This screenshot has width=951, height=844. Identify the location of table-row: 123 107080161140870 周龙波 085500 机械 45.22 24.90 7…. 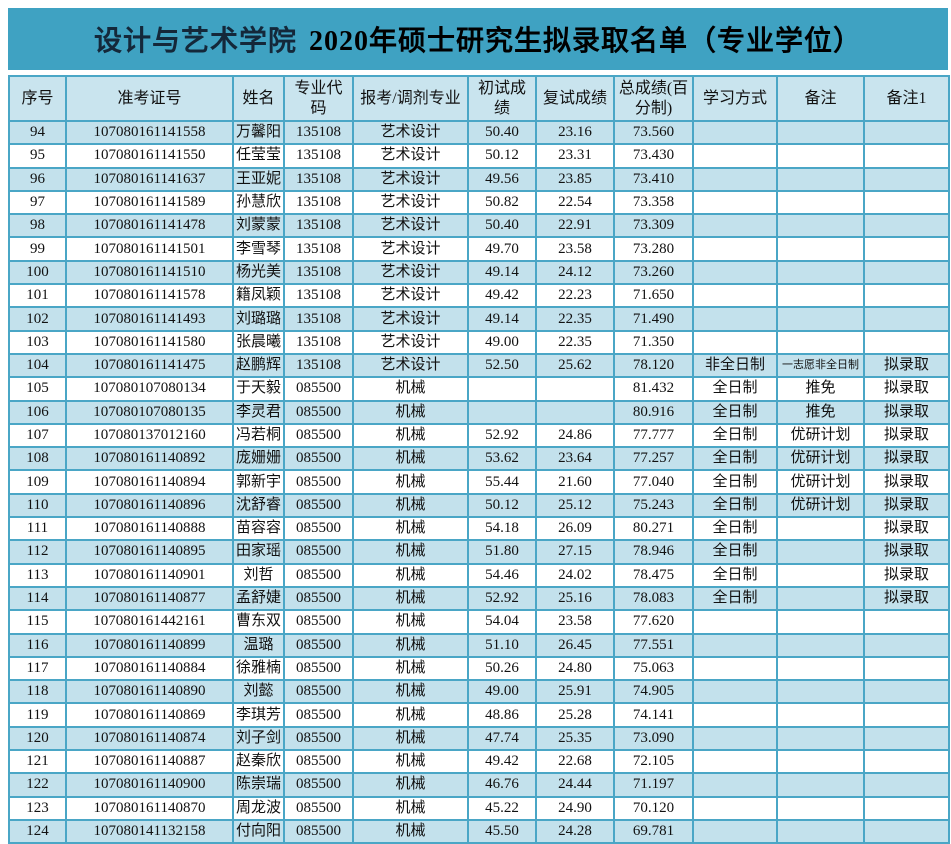
(479, 808).